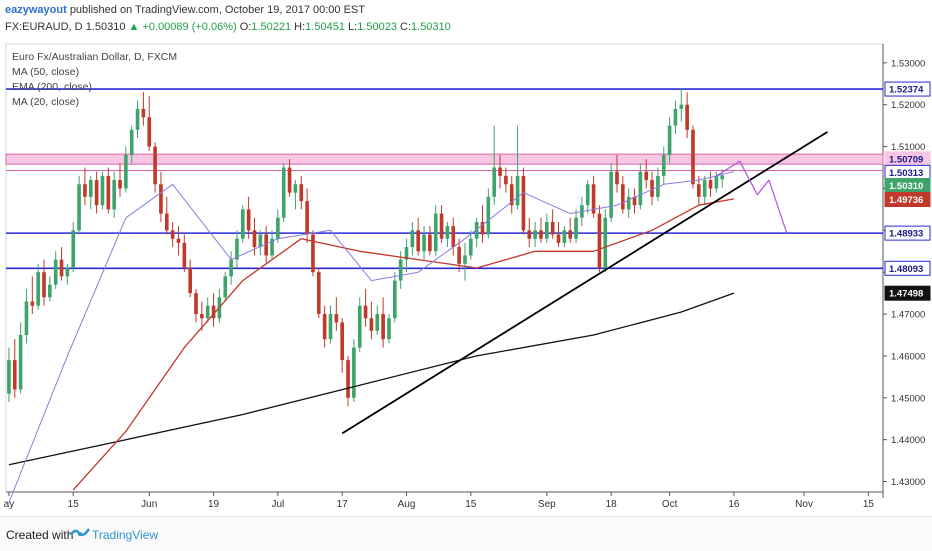  I want to click on y-tick-label: 1.51000, so click(908, 147).